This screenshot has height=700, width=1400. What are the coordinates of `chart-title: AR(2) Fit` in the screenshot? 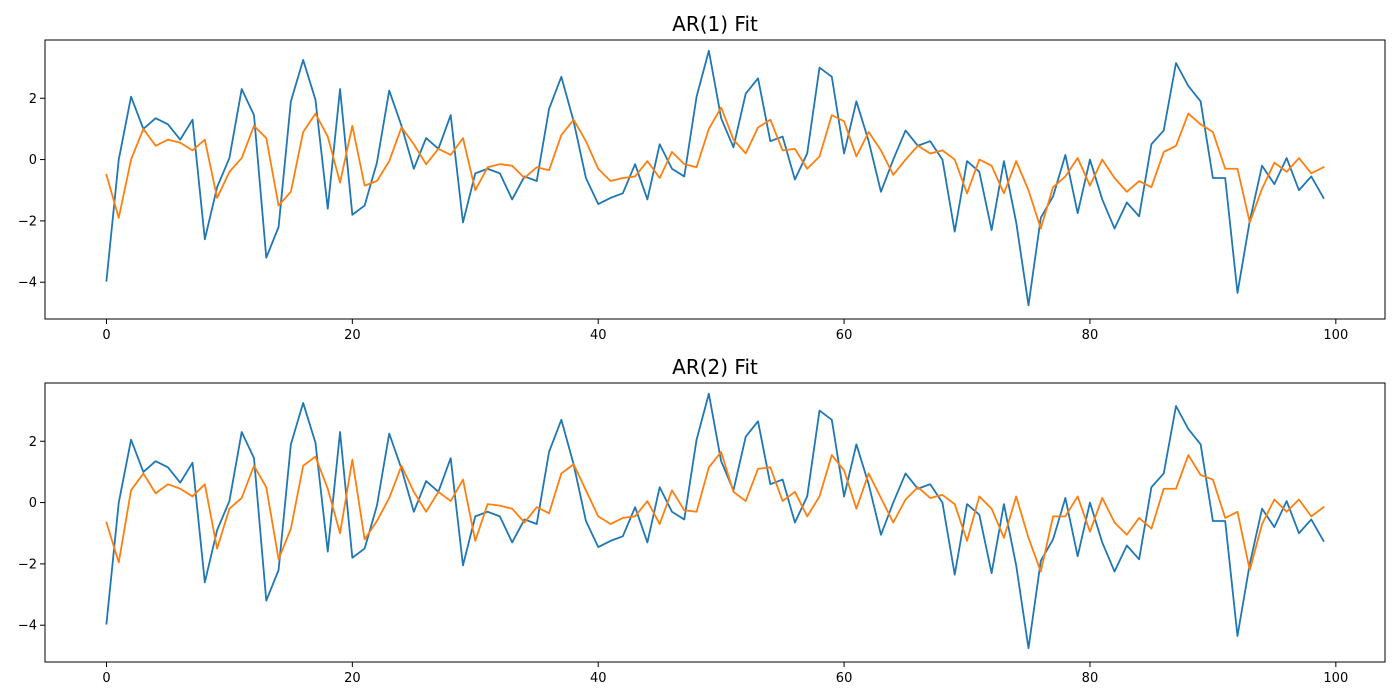 It's located at (715, 367).